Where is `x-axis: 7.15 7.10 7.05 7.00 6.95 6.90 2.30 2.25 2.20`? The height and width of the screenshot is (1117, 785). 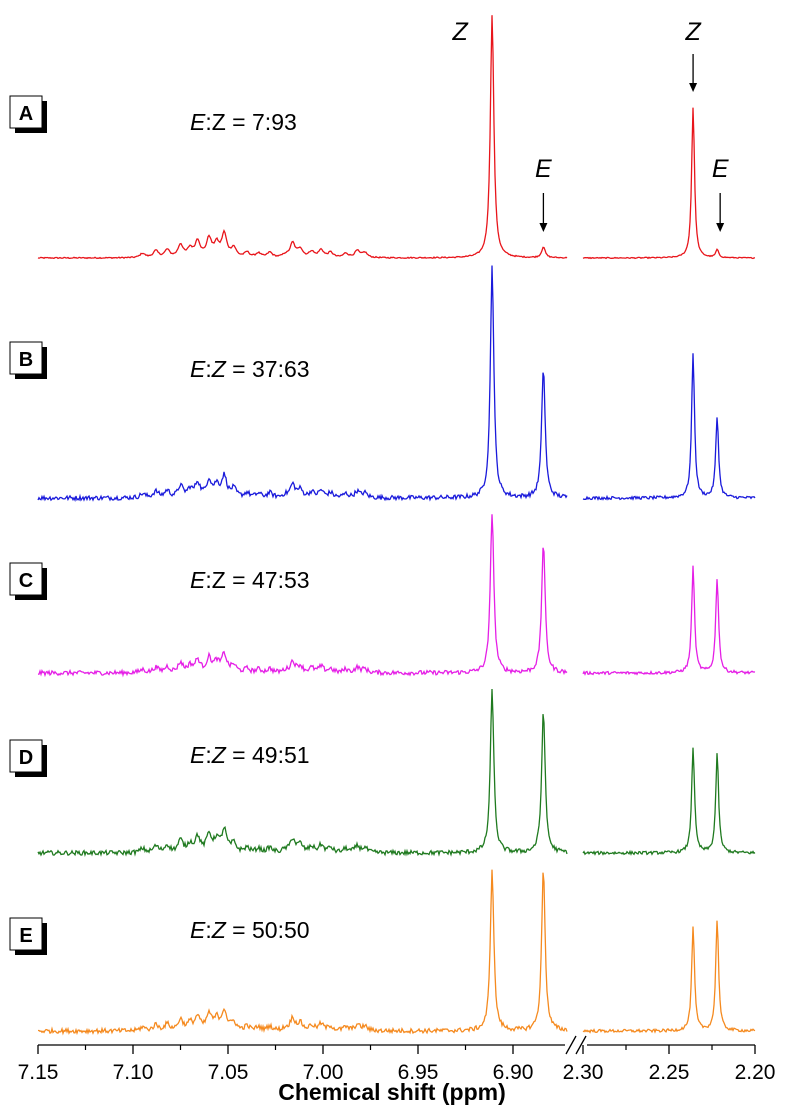
x-axis: 7.15 7.10 7.05 7.00 6.95 6.90 2.30 2.25 2.20 is located at coordinates (397, 1059).